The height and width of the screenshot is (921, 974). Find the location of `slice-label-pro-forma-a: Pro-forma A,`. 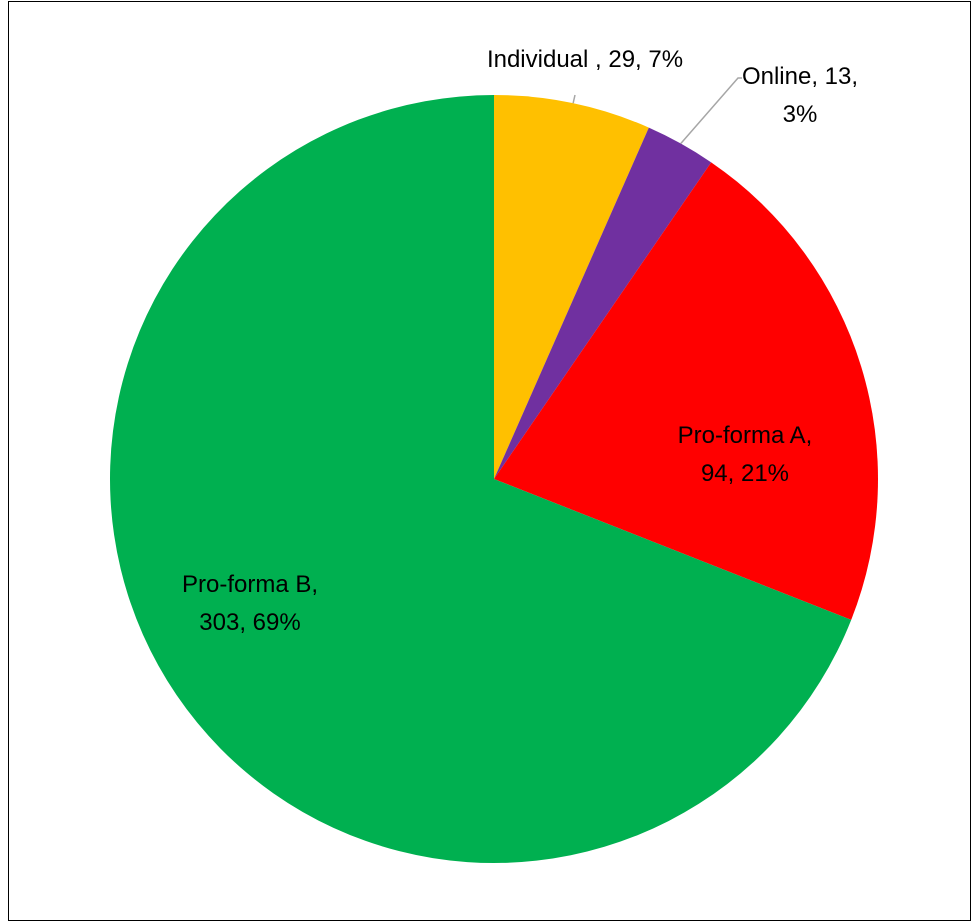

slice-label-pro-forma-a: Pro-forma A, is located at coordinates (745, 435).